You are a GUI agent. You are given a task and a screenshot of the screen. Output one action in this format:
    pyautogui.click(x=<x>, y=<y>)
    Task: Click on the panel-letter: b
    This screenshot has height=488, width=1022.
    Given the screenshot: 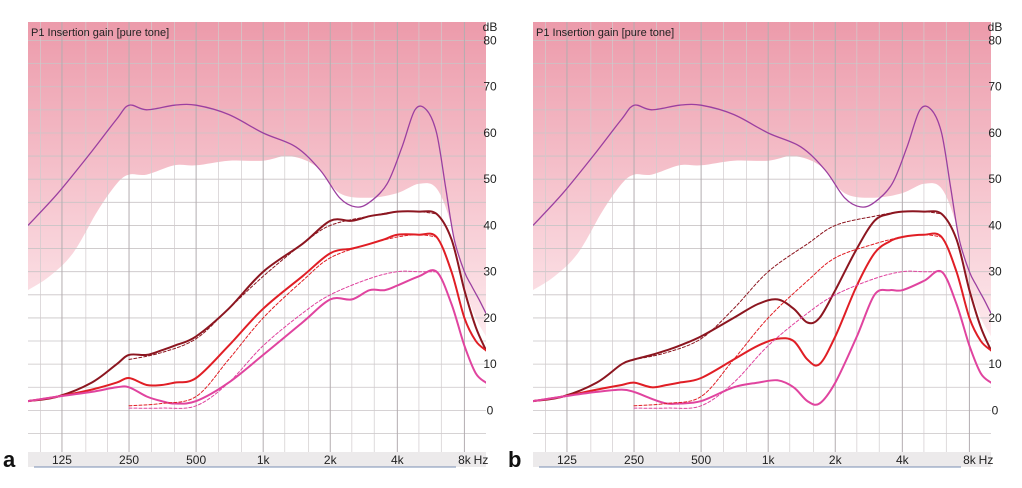 What is the action you would take?
    pyautogui.click(x=514, y=459)
    